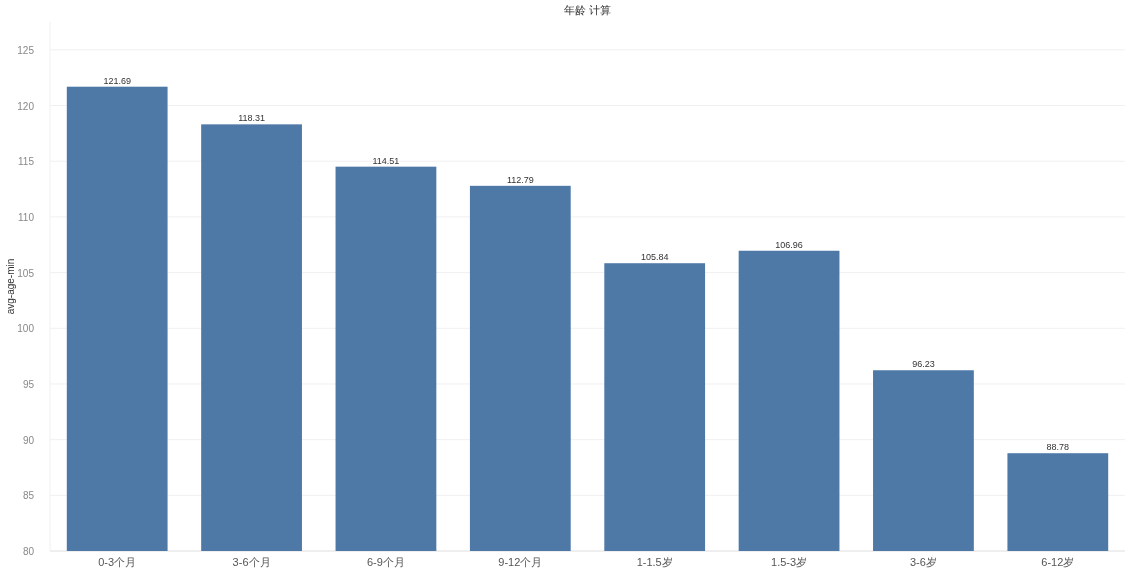  Describe the element at coordinates (385, 562) in the screenshot. I see `x-tick-label: 6-9个月` at that location.